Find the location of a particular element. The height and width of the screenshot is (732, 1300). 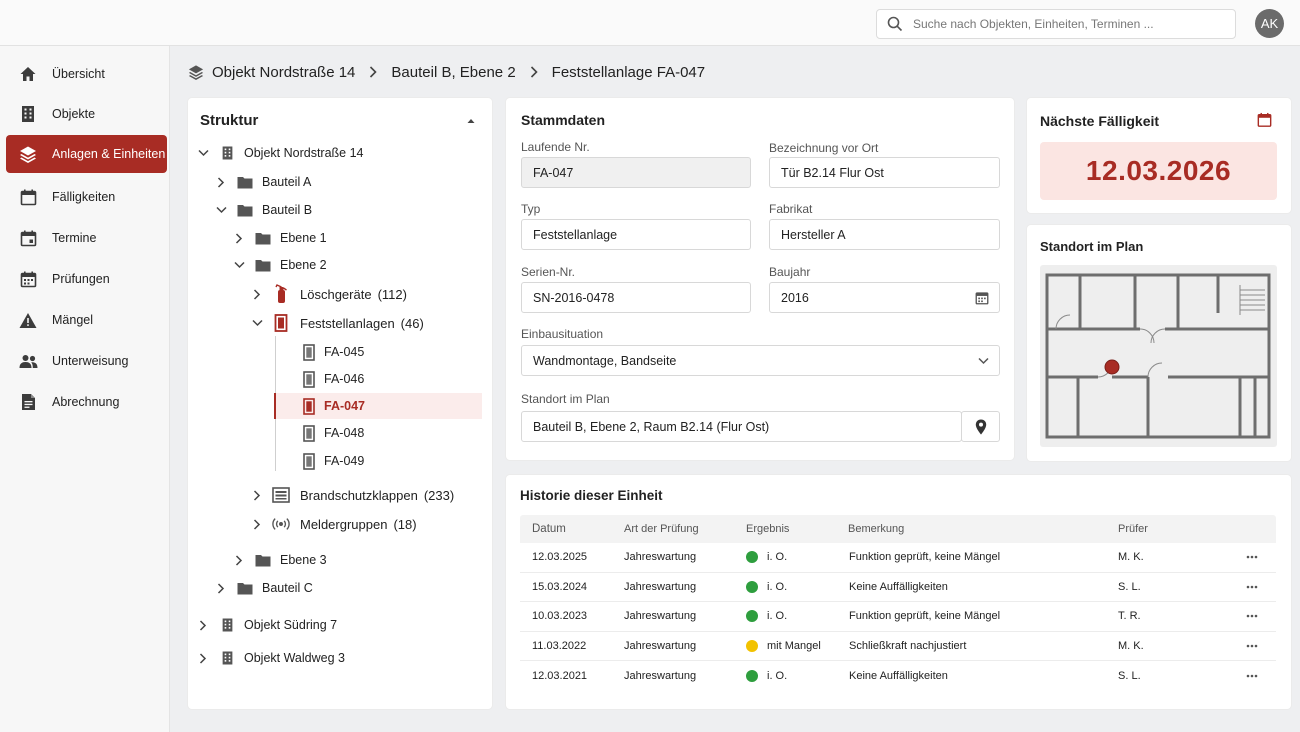

search-box is located at coordinates (1056, 24).